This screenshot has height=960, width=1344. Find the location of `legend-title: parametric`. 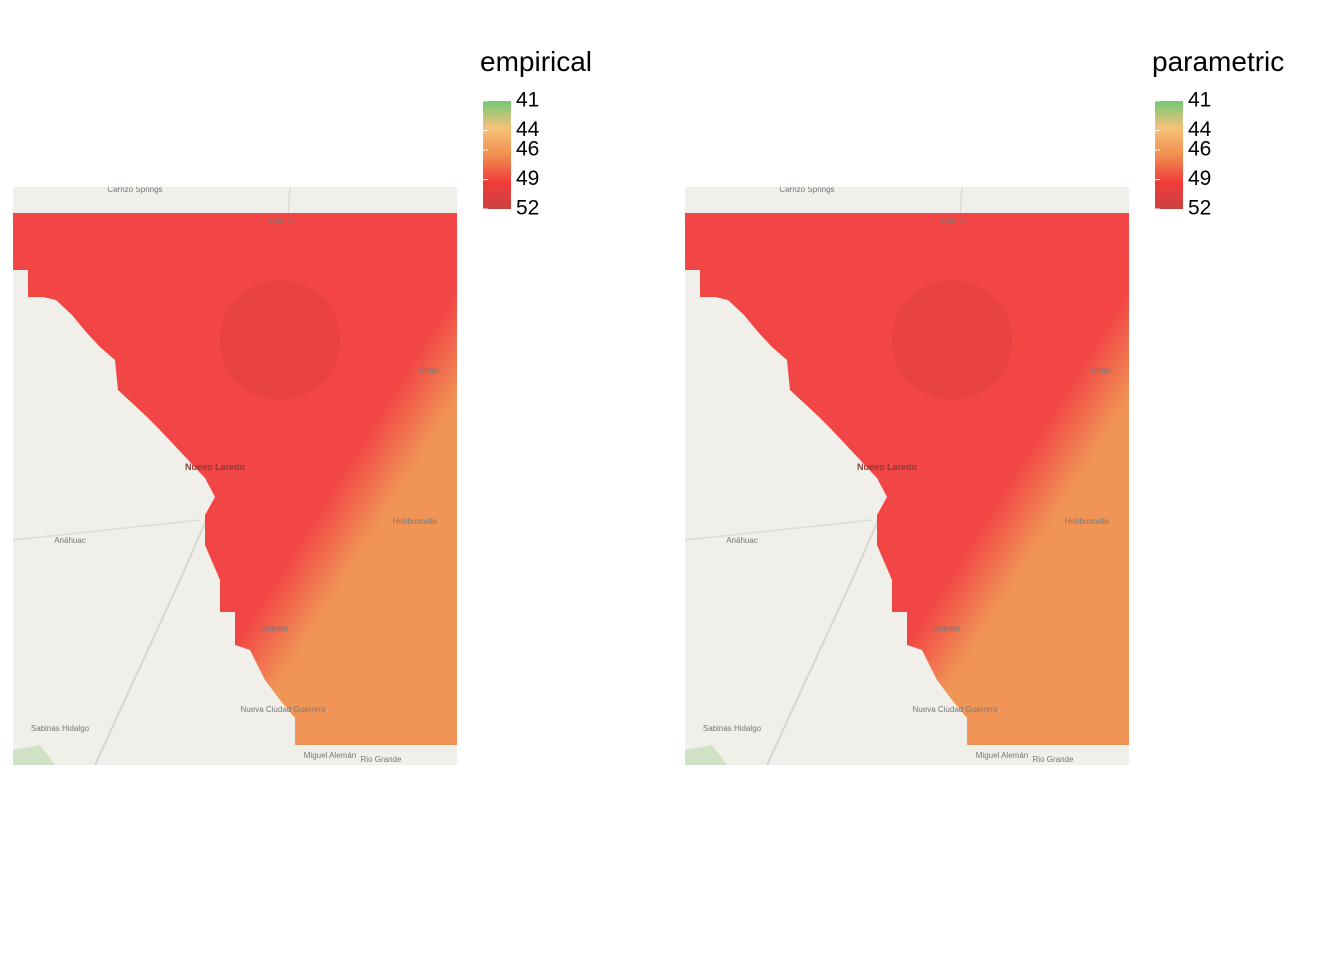

legend-title: parametric is located at coordinates (1218, 61).